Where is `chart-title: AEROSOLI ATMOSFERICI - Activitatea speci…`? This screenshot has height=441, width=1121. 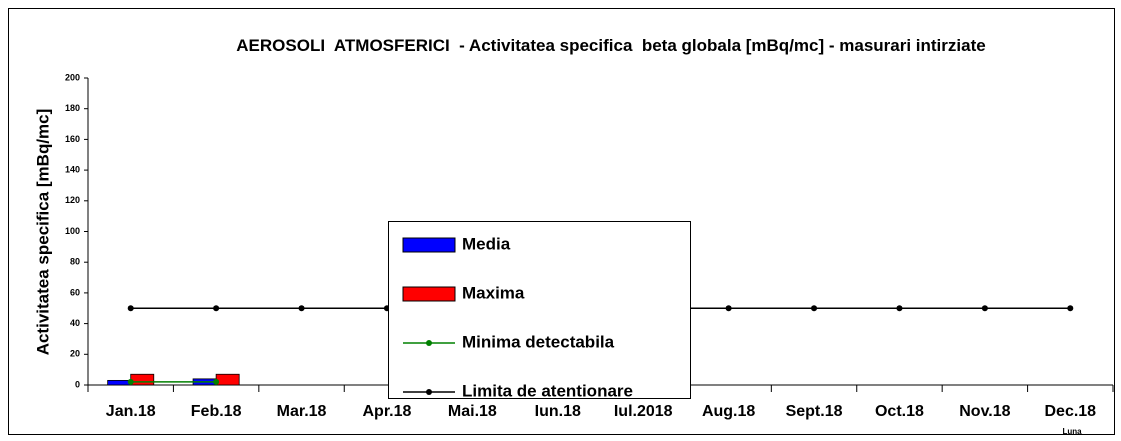 chart-title: AEROSOLI ATMOSFERICI - Activitatea speci… is located at coordinates (611, 45).